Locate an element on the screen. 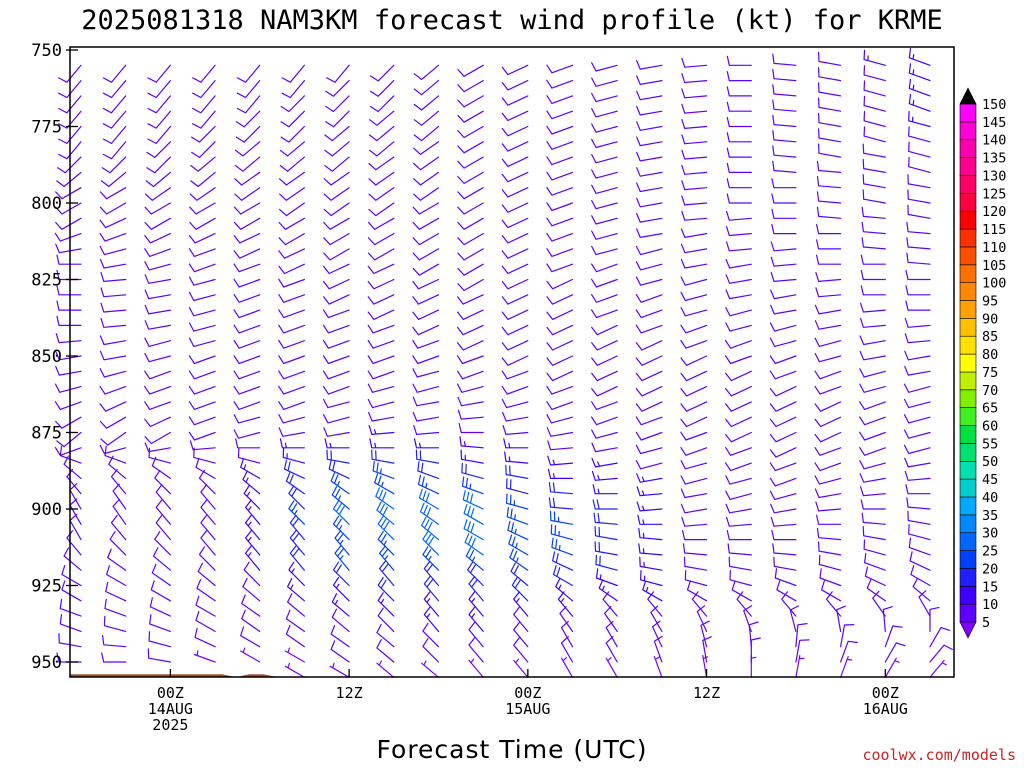 This screenshot has height=768, width=1024. colorbar-cell is located at coordinates (968, 220).